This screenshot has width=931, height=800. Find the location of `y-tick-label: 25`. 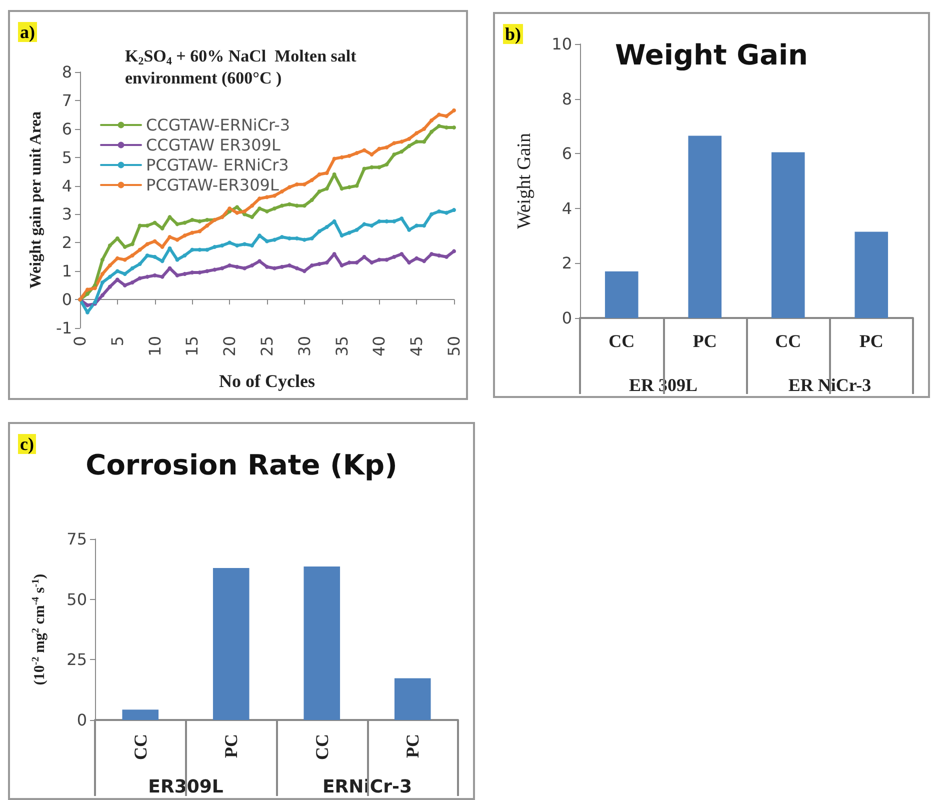

y-tick-label: 25 is located at coordinates (76, 660).